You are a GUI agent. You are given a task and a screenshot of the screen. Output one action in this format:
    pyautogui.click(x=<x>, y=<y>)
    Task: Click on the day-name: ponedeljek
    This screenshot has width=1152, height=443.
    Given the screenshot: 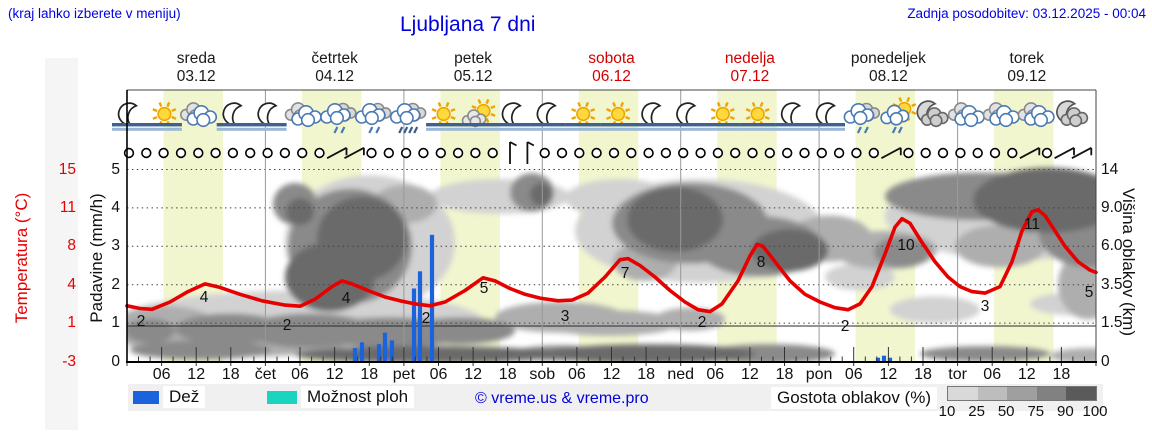 What is the action you would take?
    pyautogui.click(x=888, y=58)
    